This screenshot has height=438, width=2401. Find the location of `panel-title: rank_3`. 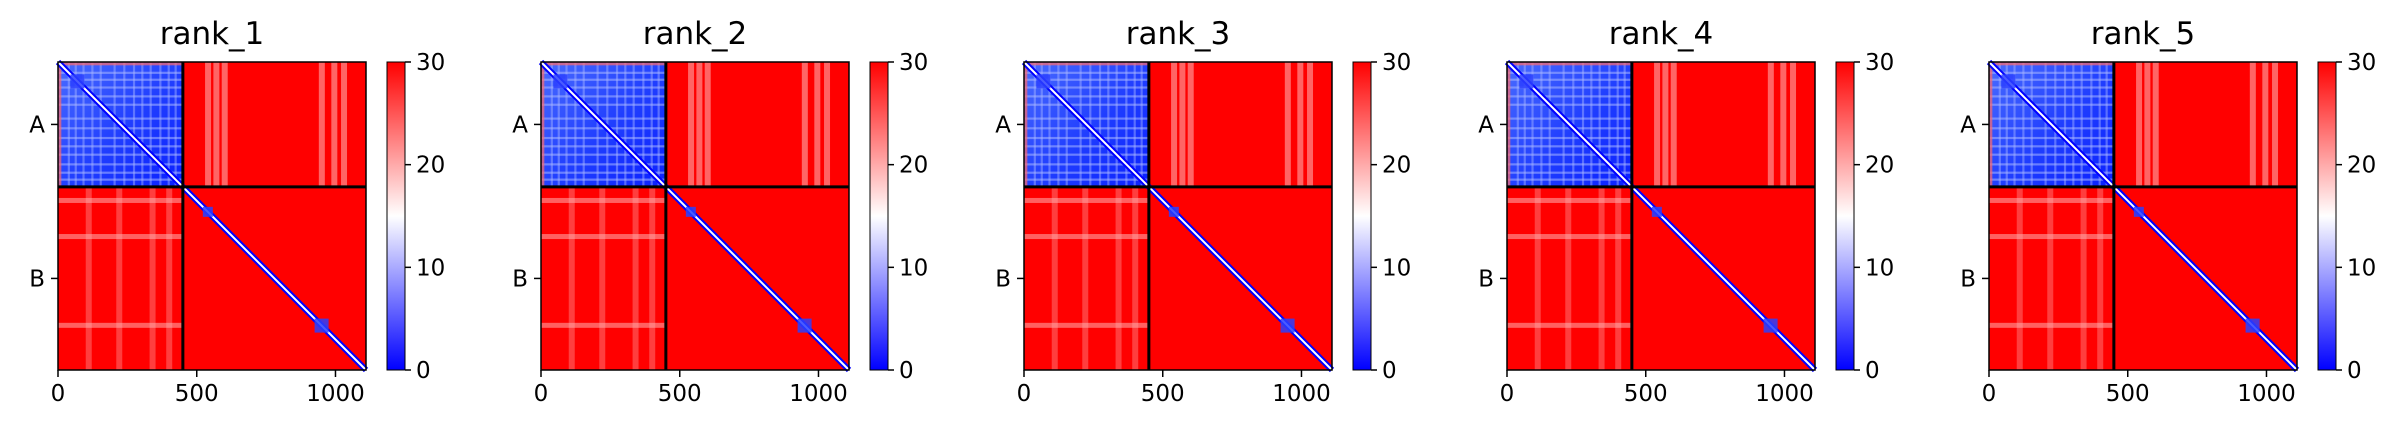

panel-title: rank_3 is located at coordinates (1178, 34).